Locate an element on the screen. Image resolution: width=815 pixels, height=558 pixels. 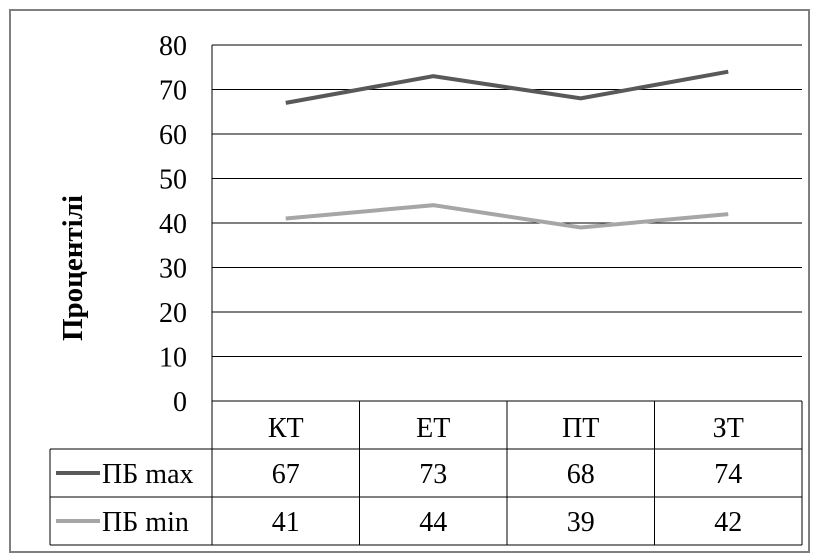
category-label: ЕТ is located at coordinates (433, 428).